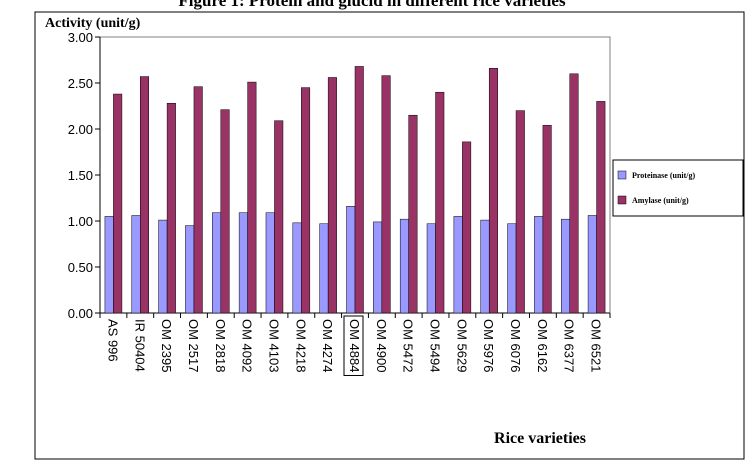 Image resolution: width=745 pixels, height=460 pixels. I want to click on x-tick-label: OM 6521, so click(596, 345).